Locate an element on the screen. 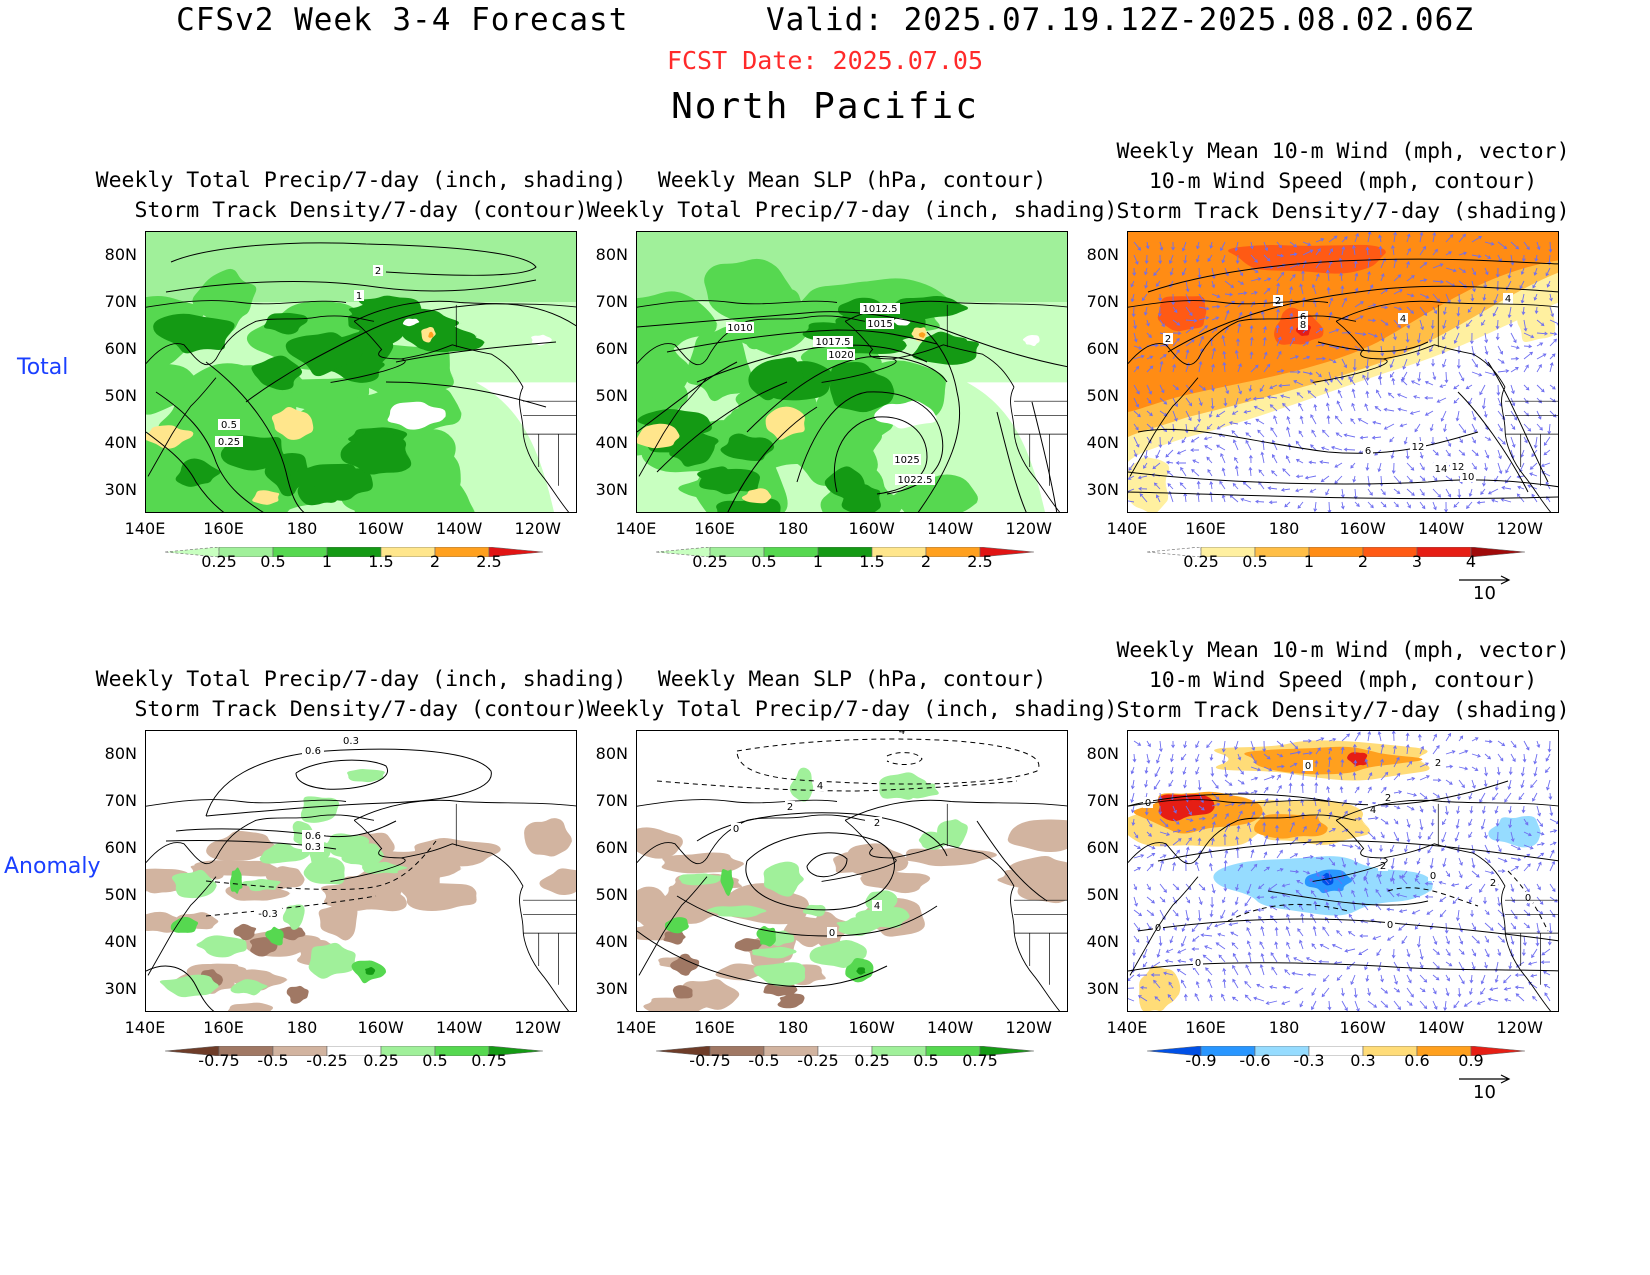 This screenshot has height=1275, width=1650. panel-title-line: Storm Track Density/7-day (contour) is located at coordinates (361, 210).